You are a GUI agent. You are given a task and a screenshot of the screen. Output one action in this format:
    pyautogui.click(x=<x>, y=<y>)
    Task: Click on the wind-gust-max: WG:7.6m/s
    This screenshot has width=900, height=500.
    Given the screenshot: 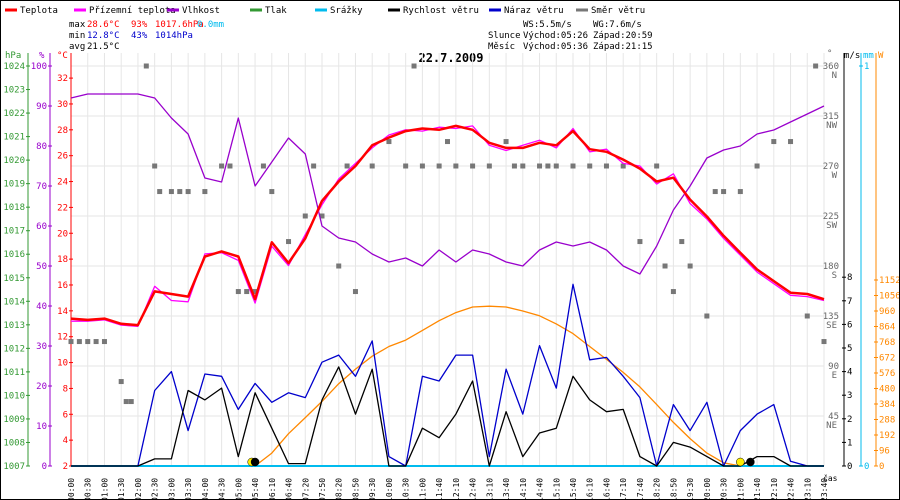 What is the action you would take?
    pyautogui.click(x=617, y=25)
    